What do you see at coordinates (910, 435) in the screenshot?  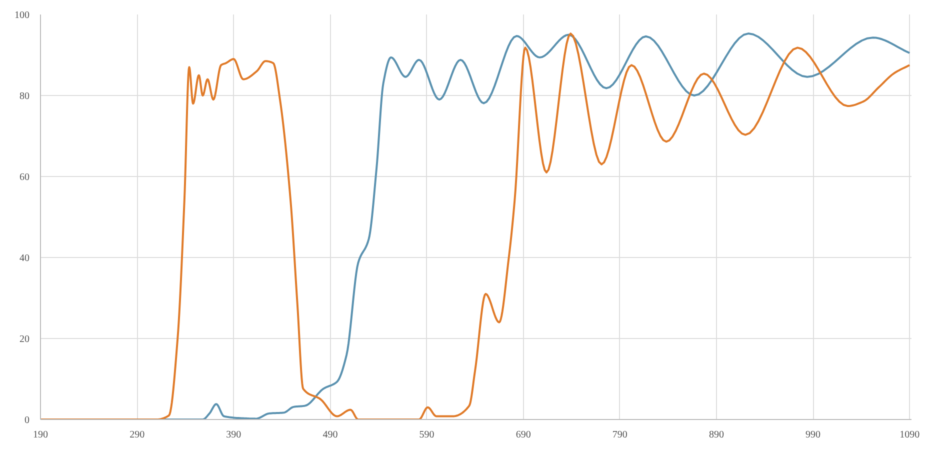 I see `x-tick-label: 1090` at bounding box center [910, 435].